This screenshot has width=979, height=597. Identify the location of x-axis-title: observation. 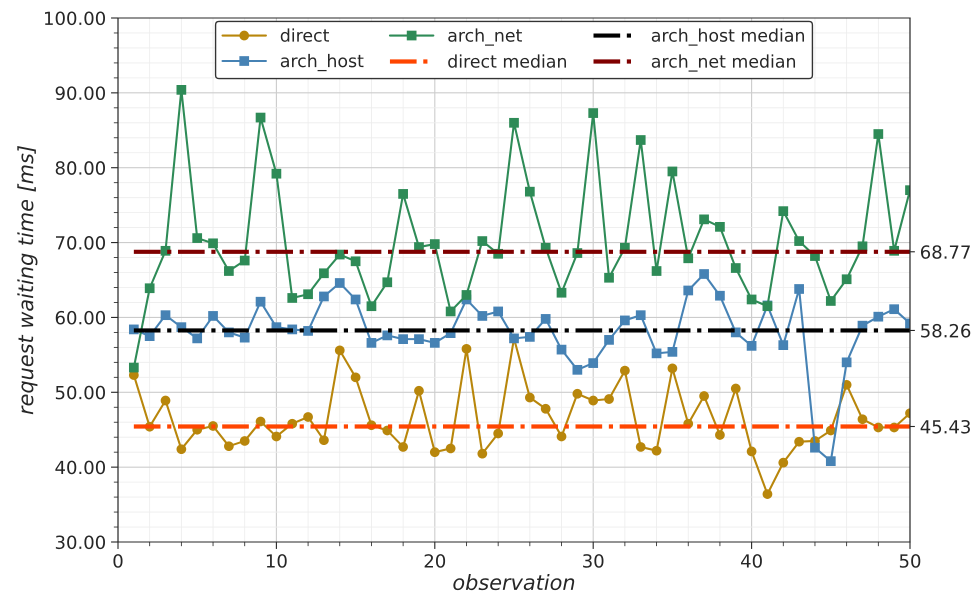
(513, 582).